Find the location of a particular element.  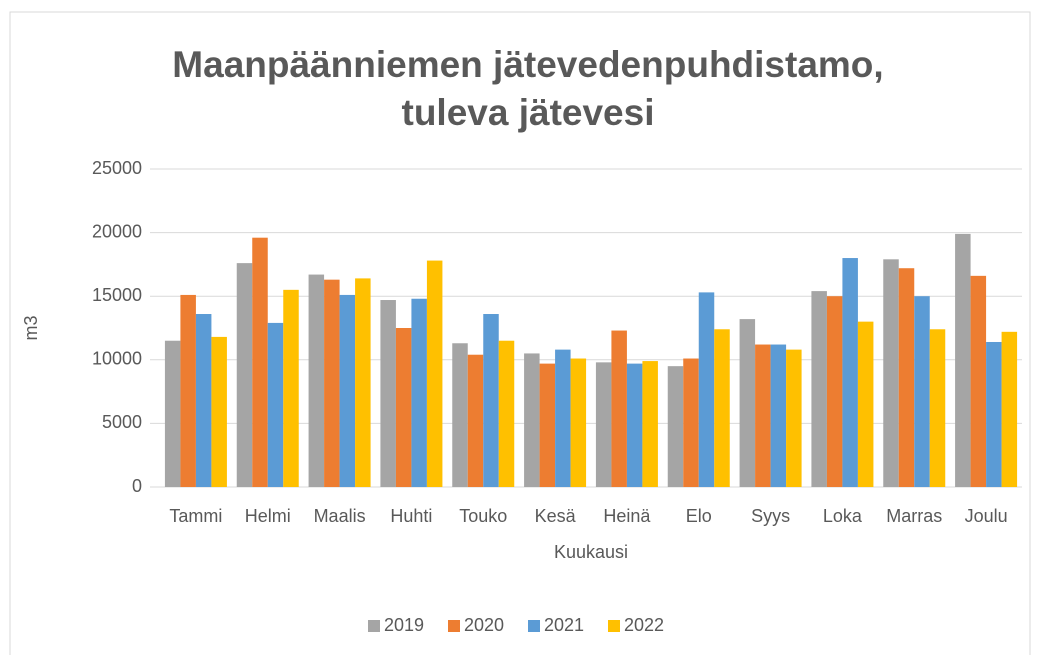

x-tick-label: Tammi is located at coordinates (195, 516).